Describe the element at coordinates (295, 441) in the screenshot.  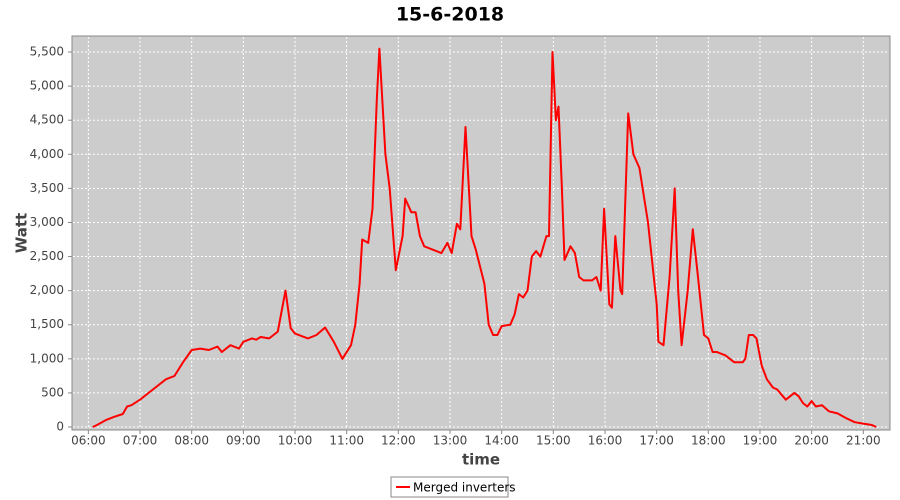
I see `x-tick-label: 10:00` at that location.